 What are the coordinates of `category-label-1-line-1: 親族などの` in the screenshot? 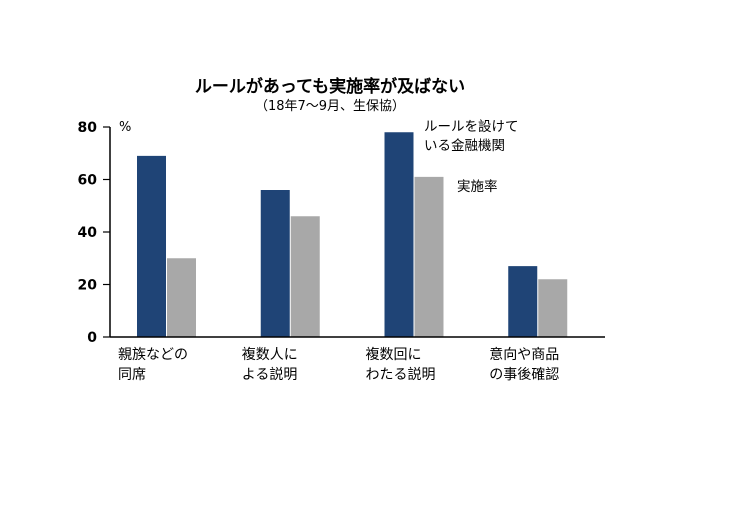 It's located at (153, 355).